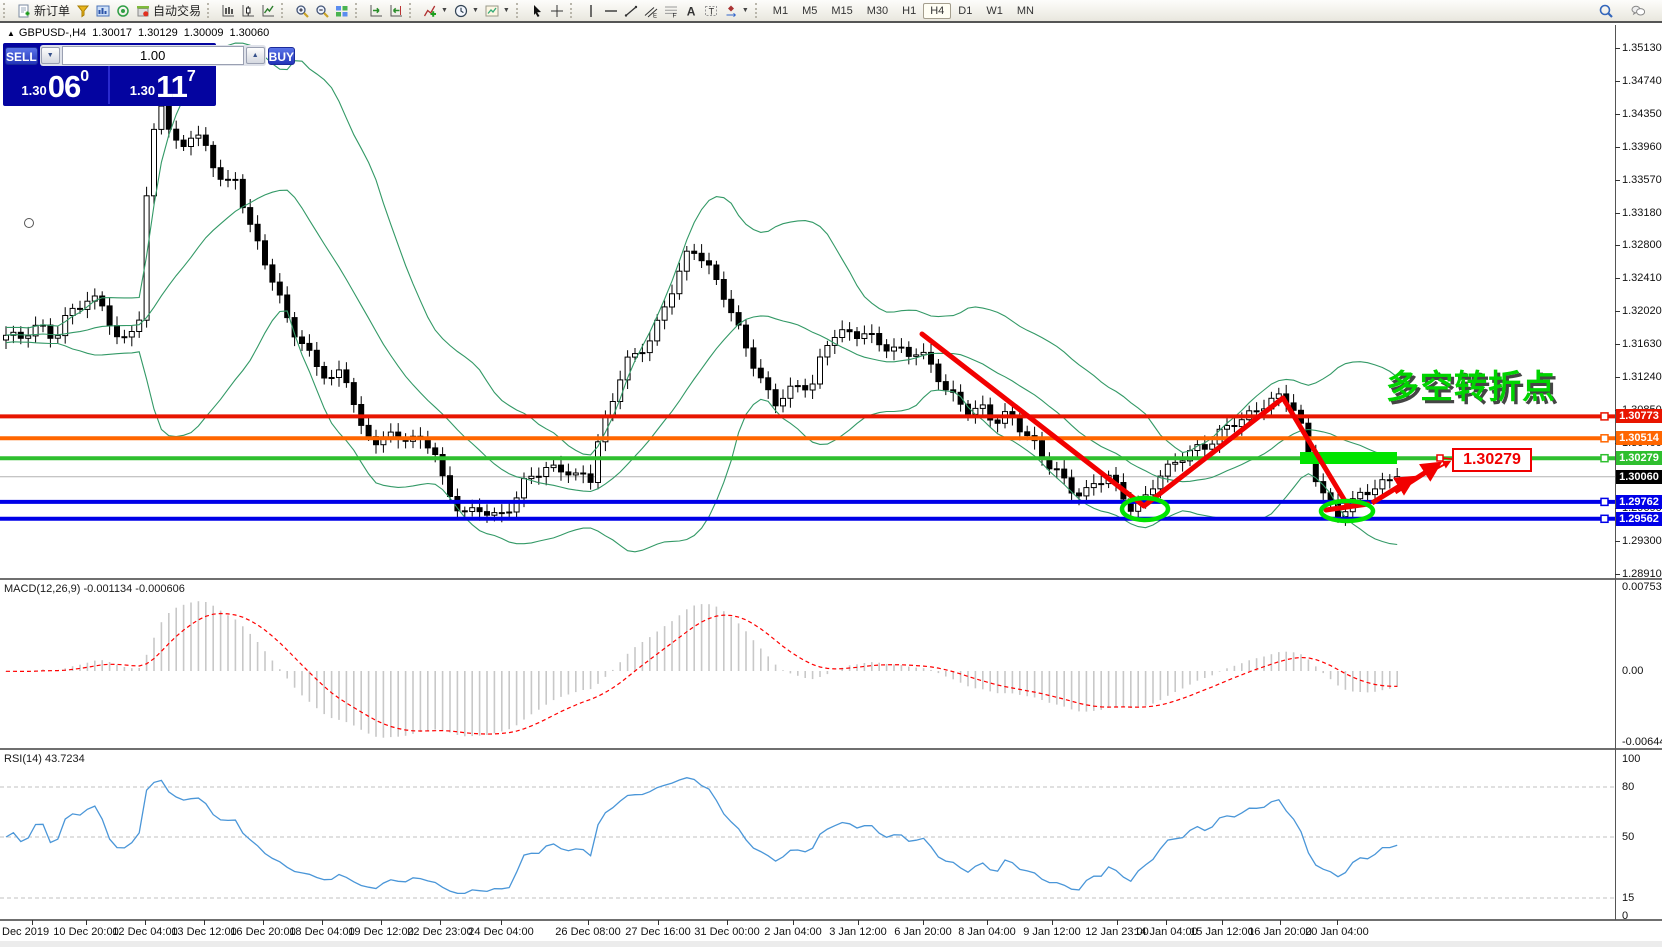 This screenshot has height=947, width=1662. I want to click on volume-increase-button: ▲, so click(255, 55).